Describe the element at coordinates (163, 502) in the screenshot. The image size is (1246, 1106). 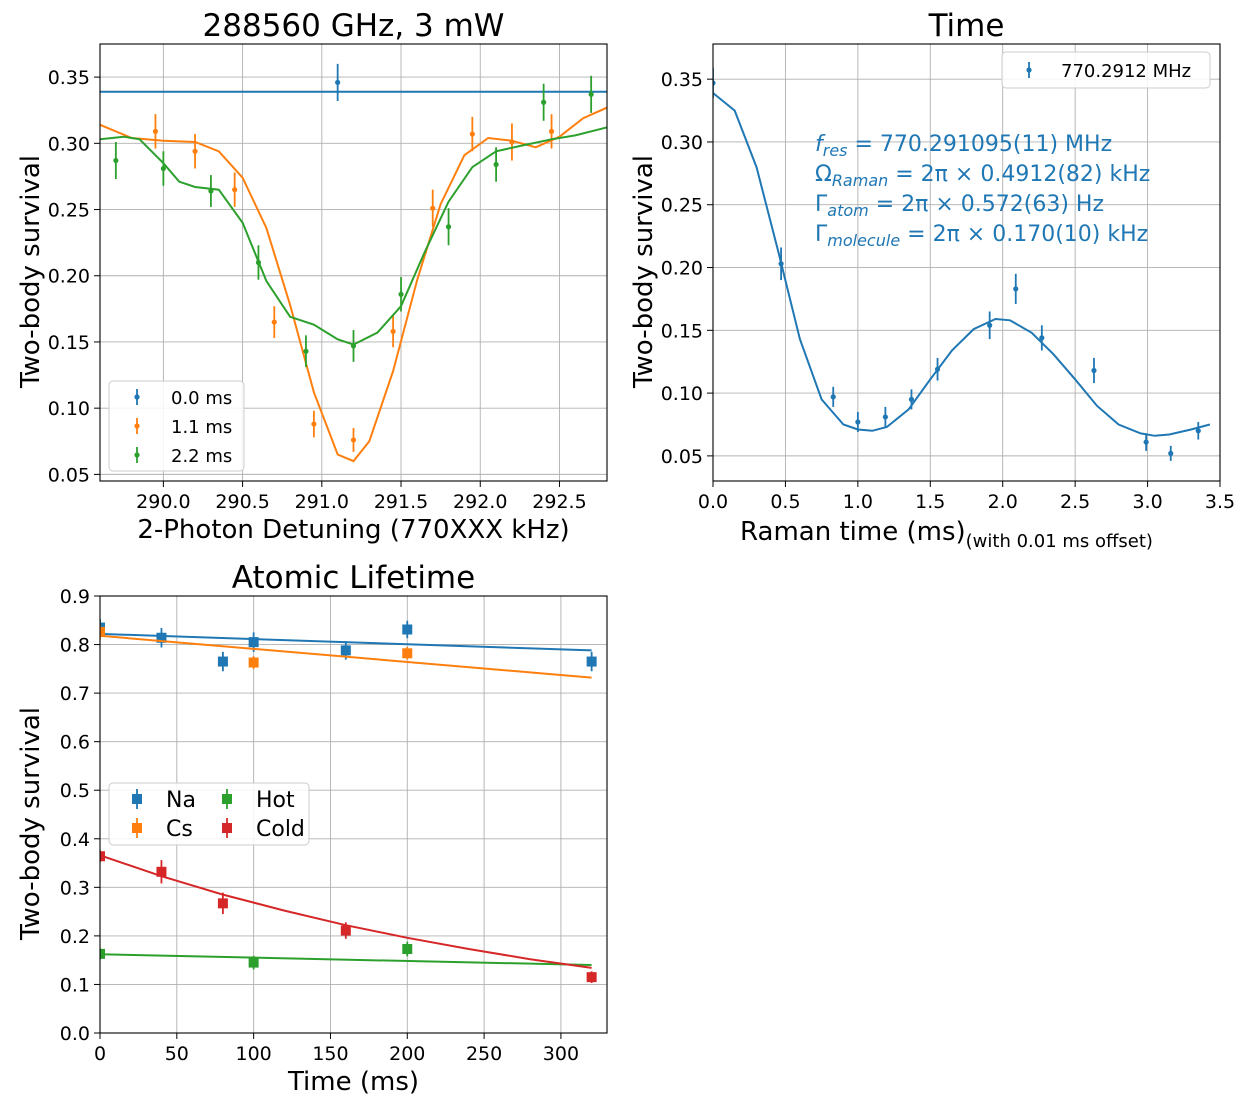
I see `x-tick-label: 290.0` at that location.